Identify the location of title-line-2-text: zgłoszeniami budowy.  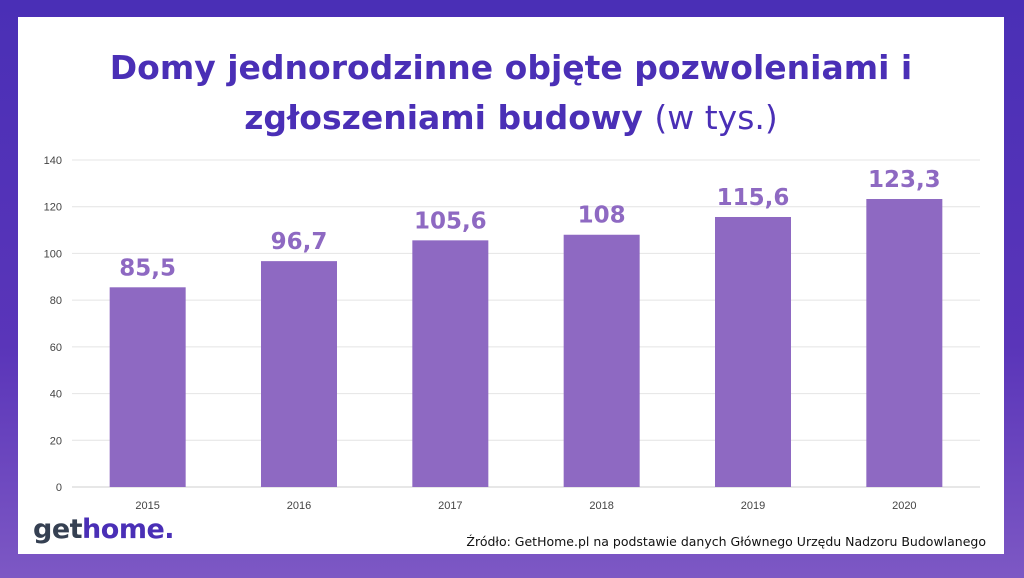
(443, 117).